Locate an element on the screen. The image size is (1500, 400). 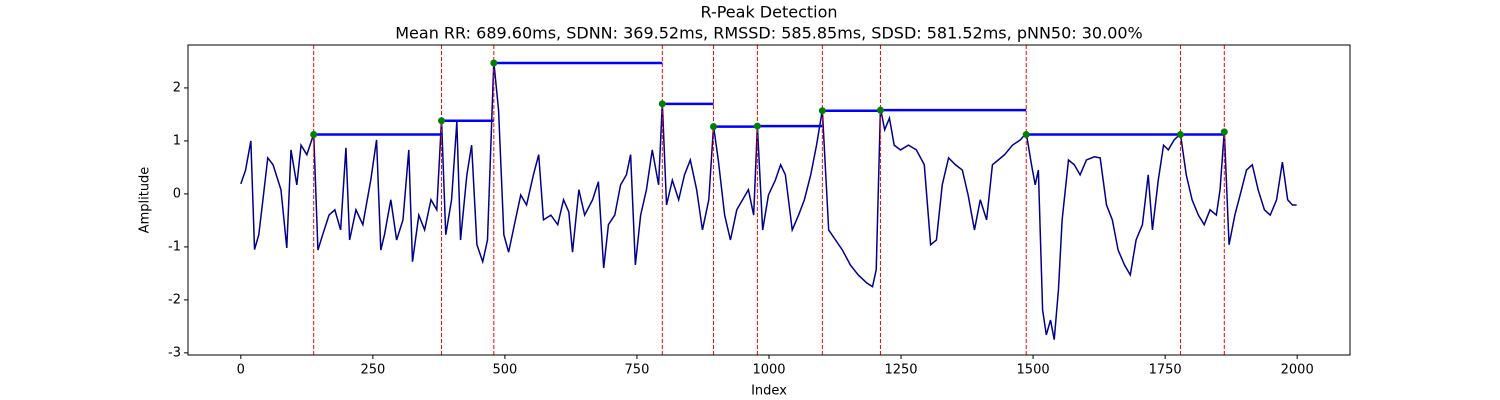
y-tick-label: 0 is located at coordinates (177, 193).